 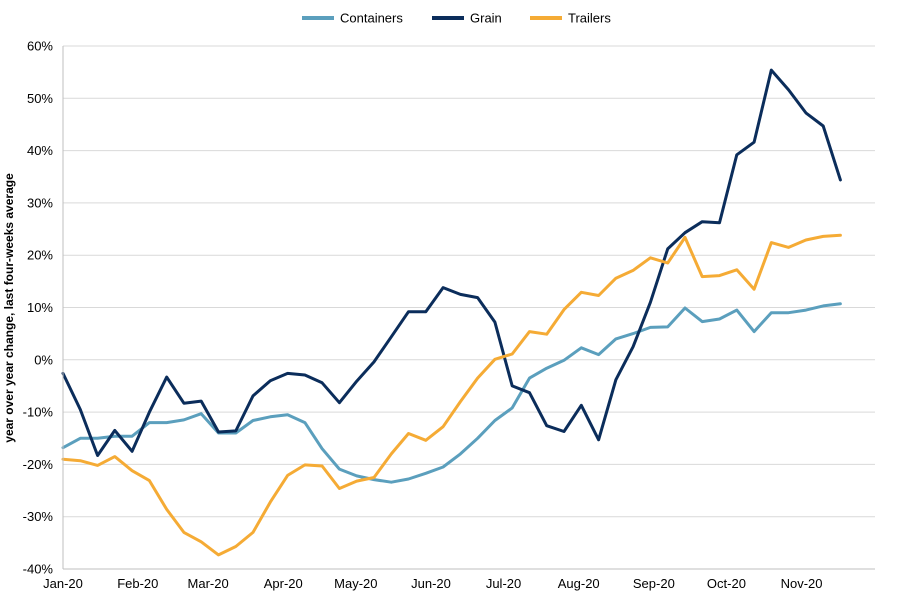 What do you see at coordinates (589, 18) in the screenshot?
I see `legend-label-trailers: Trailers` at bounding box center [589, 18].